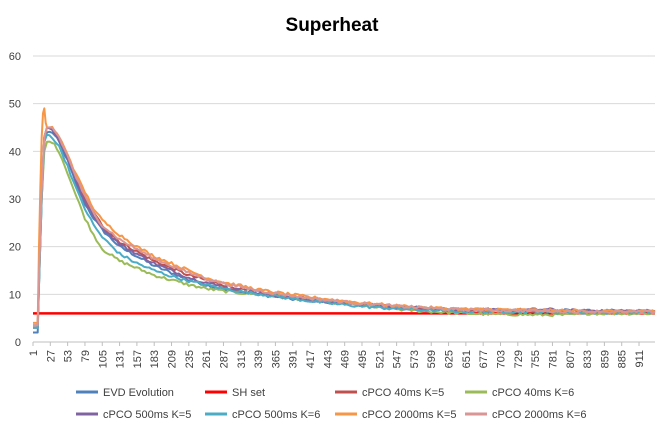  Describe the element at coordinates (605, 359) in the screenshot. I see `x-tick-label: 859` at that location.